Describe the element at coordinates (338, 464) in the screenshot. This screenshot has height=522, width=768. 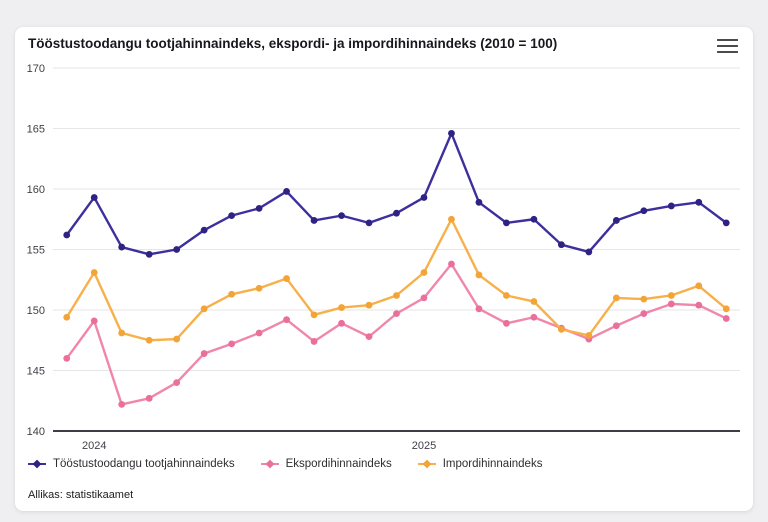
I see `legend-label: Ekspordihinnaindeks` at that location.